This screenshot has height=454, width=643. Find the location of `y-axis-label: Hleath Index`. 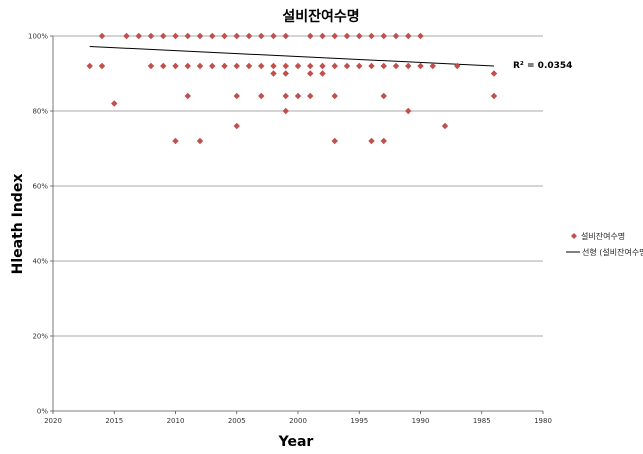

y-axis-label: Hleath Index is located at coordinates (18, 224).